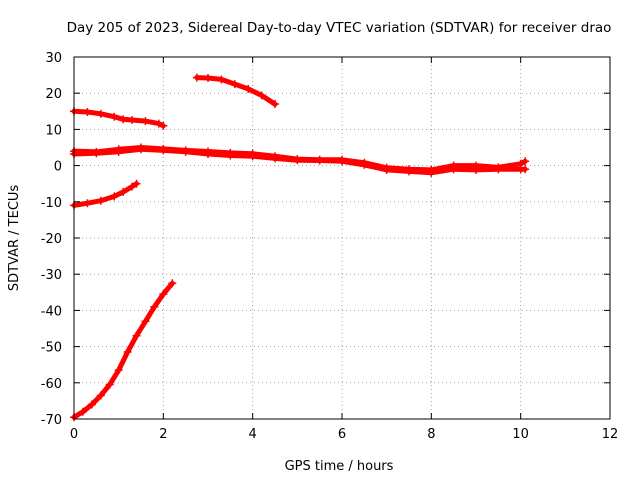  What do you see at coordinates (53, 94) in the screenshot?
I see `y-tick-label: 20` at bounding box center [53, 94].